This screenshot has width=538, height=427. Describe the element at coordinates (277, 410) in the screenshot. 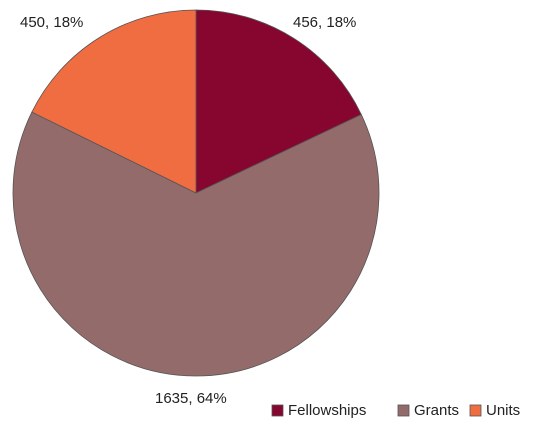

I see `legend-swatch-fellowships` at that location.